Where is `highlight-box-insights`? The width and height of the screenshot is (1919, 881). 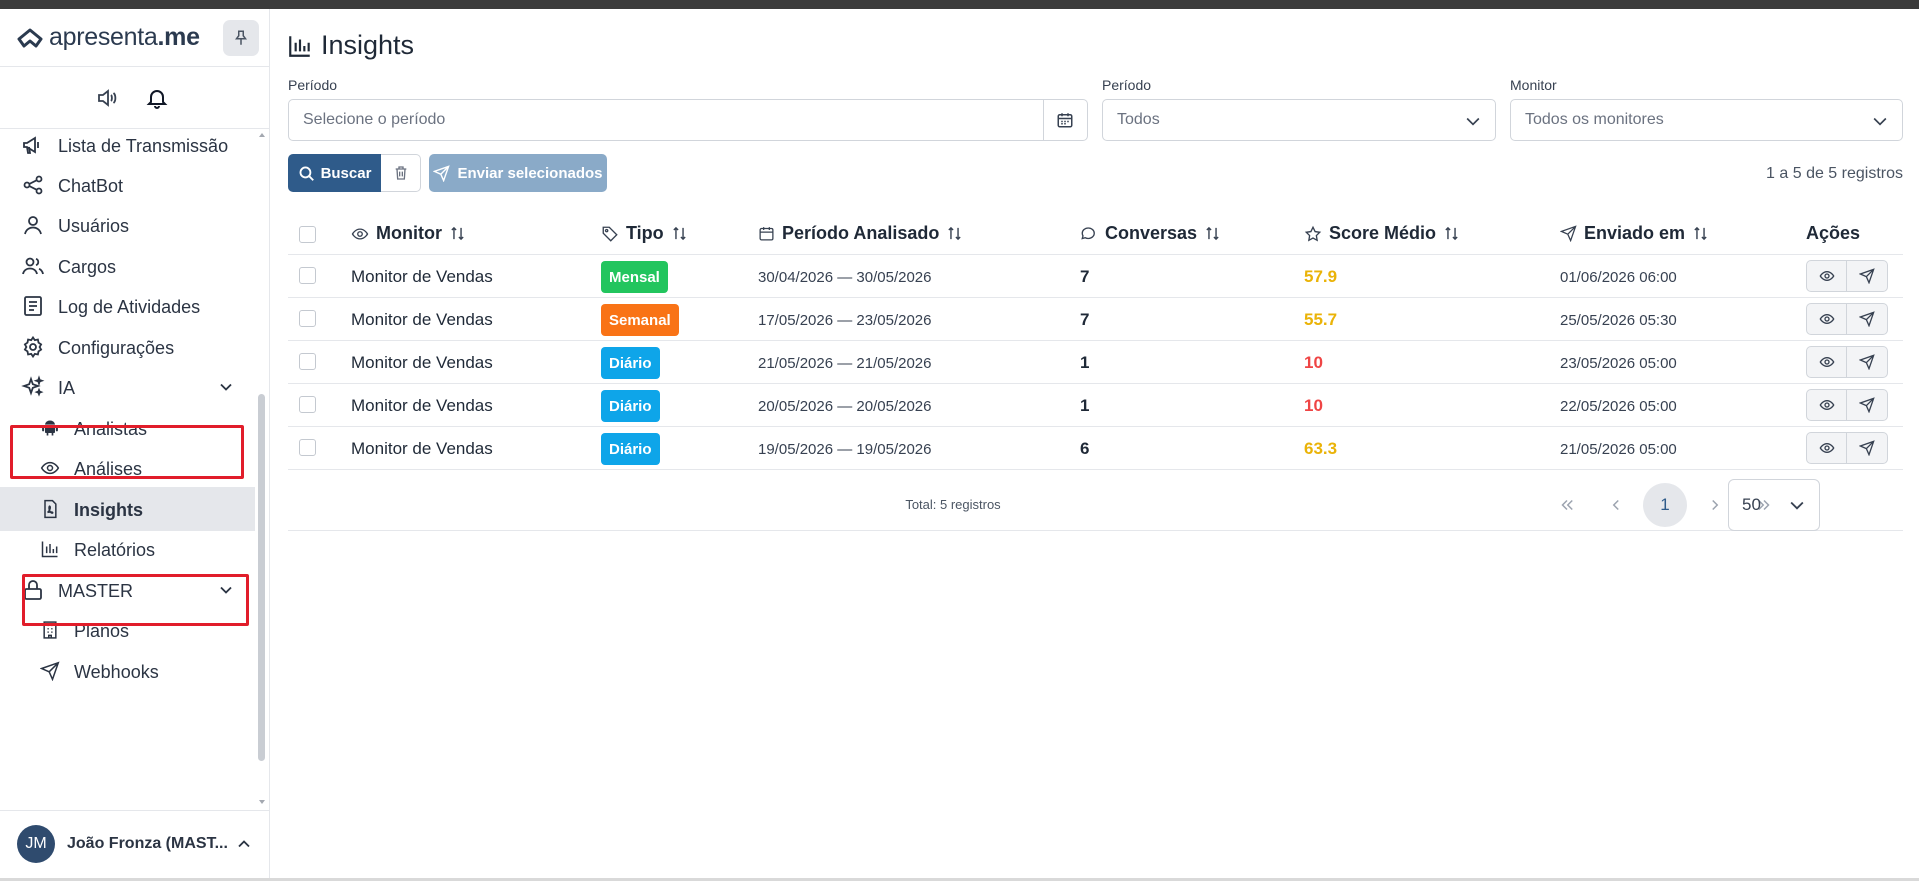
highlight-box-insights is located at coordinates (135, 600).